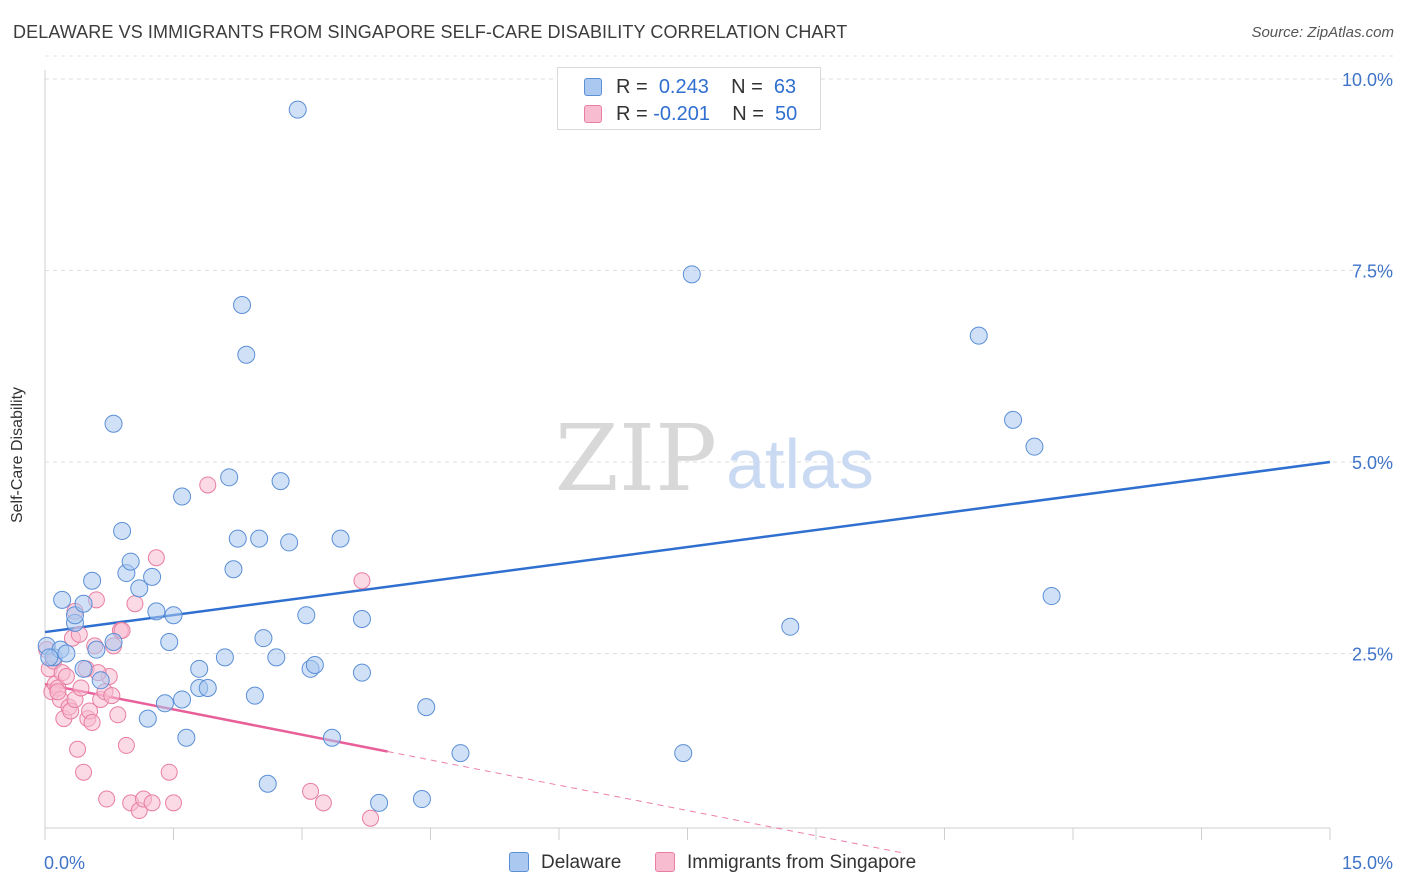 The image size is (1406, 892). I want to click on legend-label: Delaware, so click(581, 862).